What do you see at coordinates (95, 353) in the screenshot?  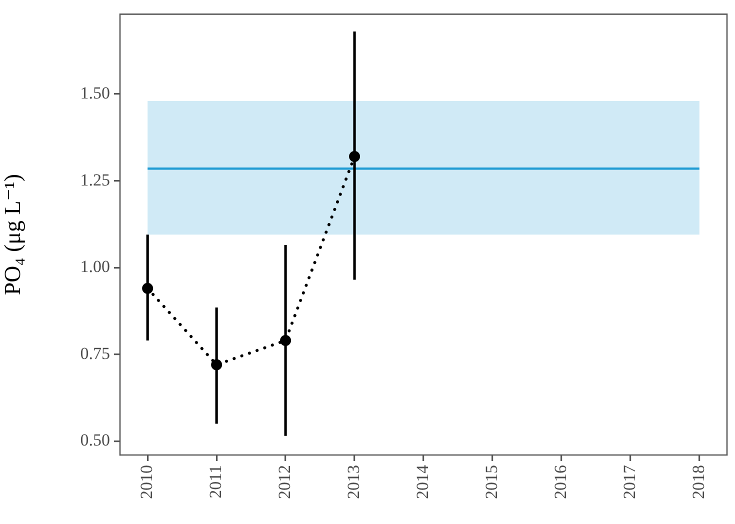 I see `y-tick-label: 0.75` at bounding box center [95, 353].